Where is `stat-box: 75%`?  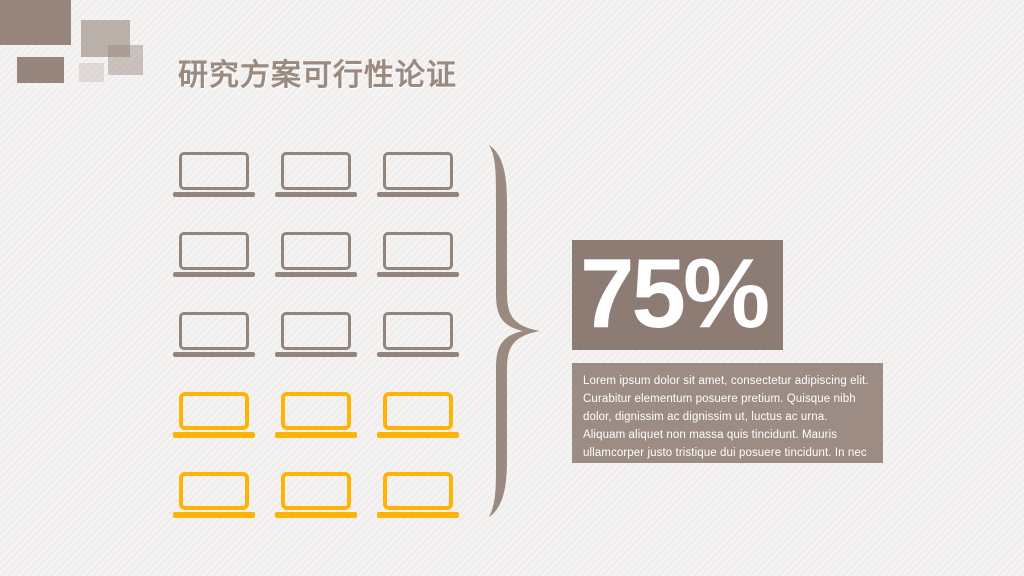
stat-box: 75% is located at coordinates (677, 295).